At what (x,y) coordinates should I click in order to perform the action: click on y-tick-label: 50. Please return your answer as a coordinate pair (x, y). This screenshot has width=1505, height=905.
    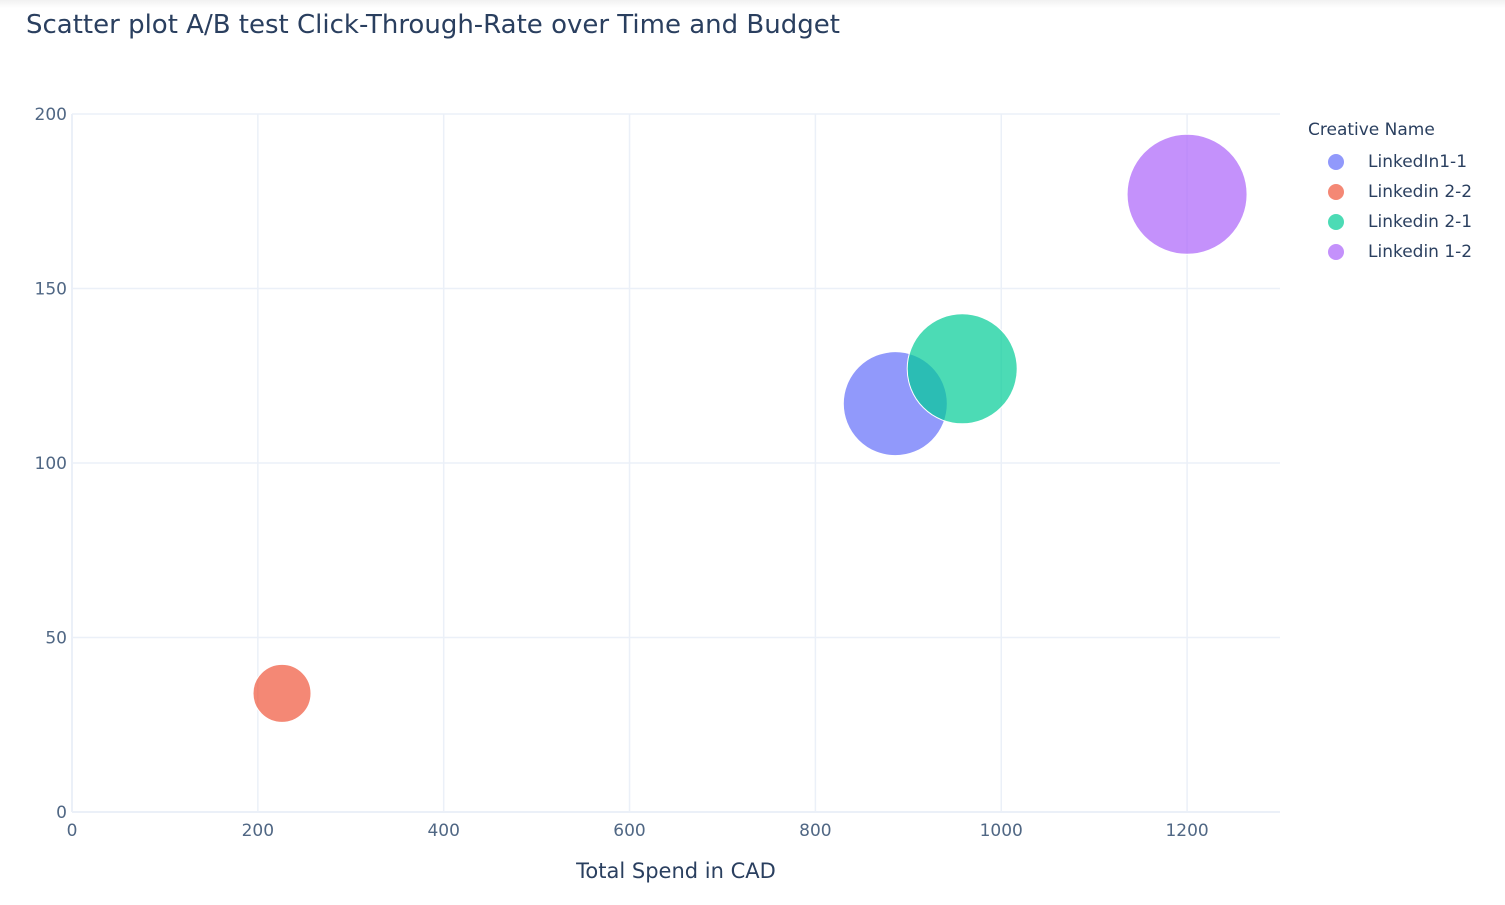
    Looking at the image, I should click on (56, 639).